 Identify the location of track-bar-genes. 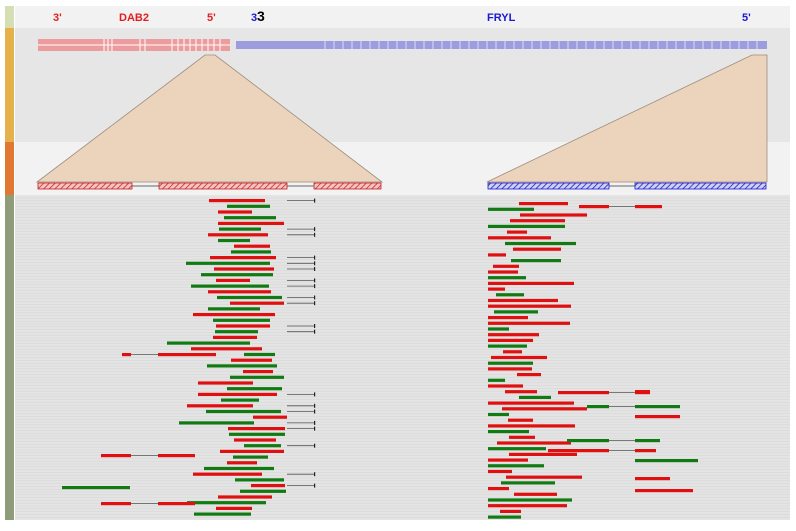
(9, 85).